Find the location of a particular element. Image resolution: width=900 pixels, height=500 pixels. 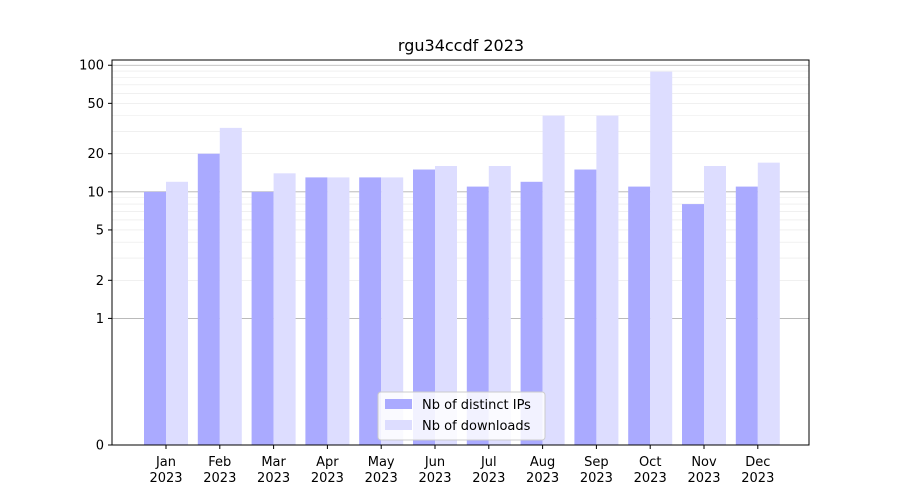

x-tick-label: Nov 2023 is located at coordinates (703, 470).